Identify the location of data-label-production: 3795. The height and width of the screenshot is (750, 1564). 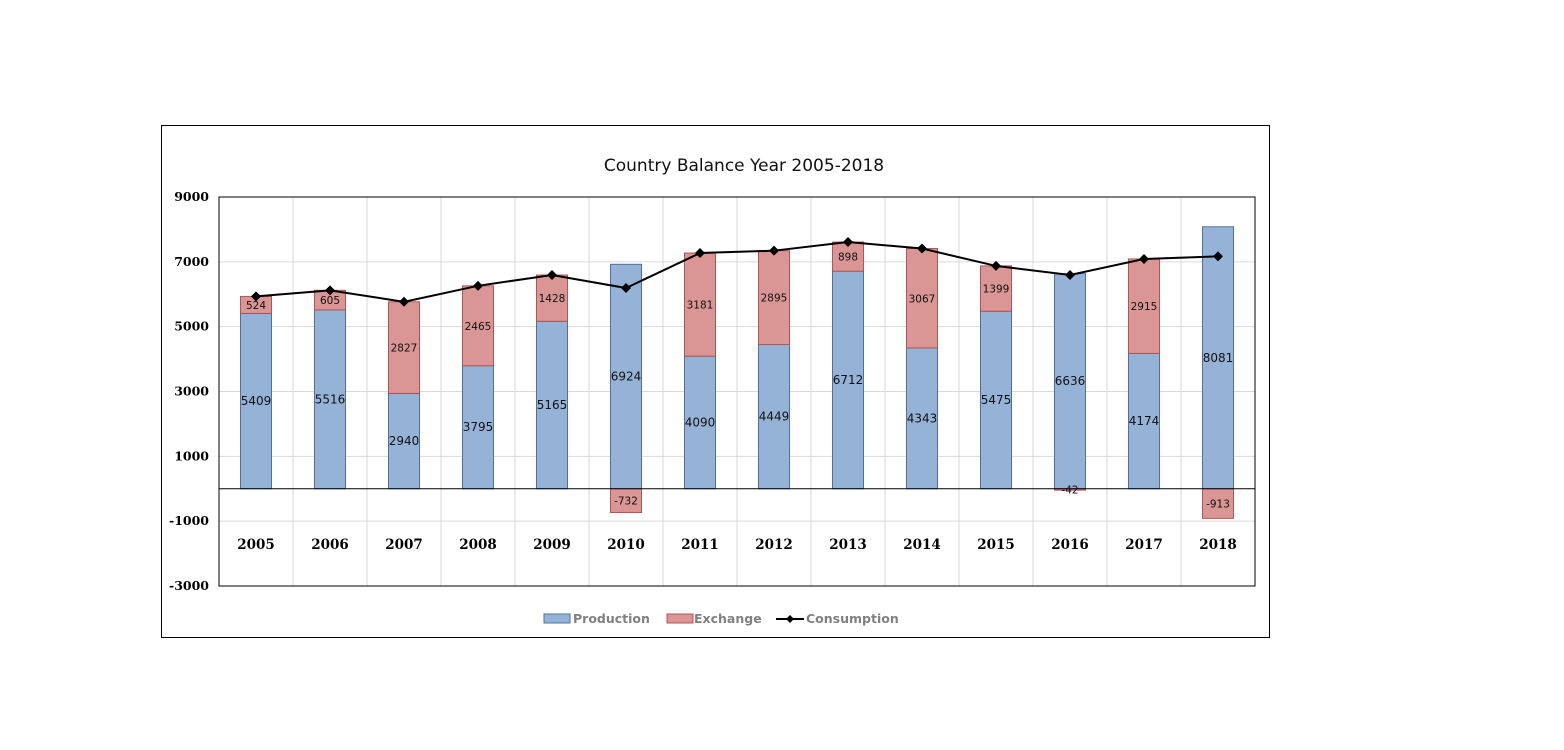
(478, 427).